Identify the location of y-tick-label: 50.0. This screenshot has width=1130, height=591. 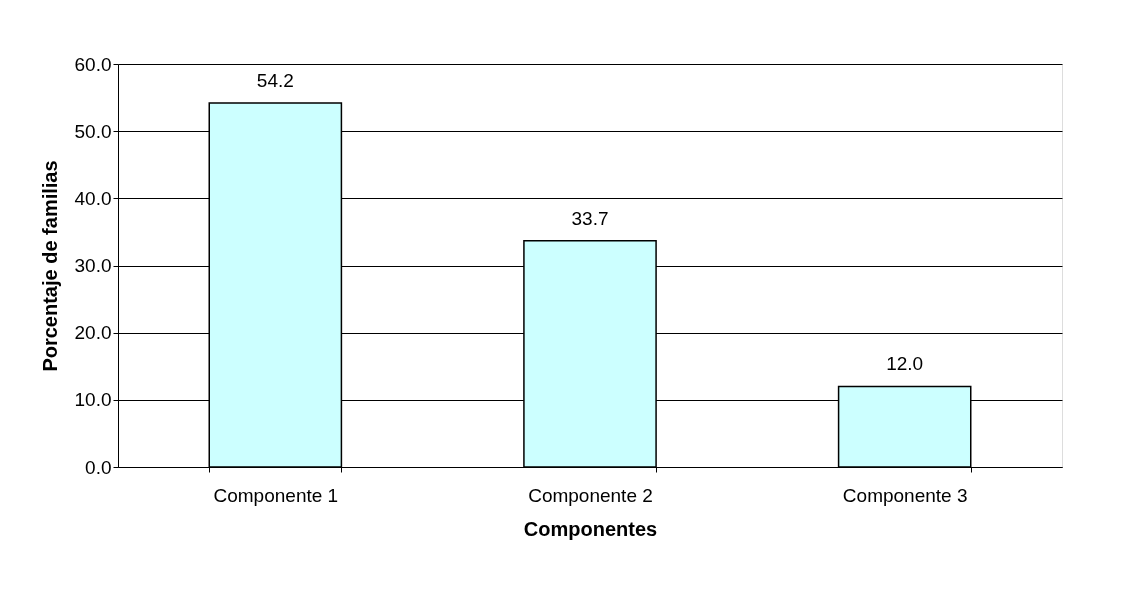
(93, 131).